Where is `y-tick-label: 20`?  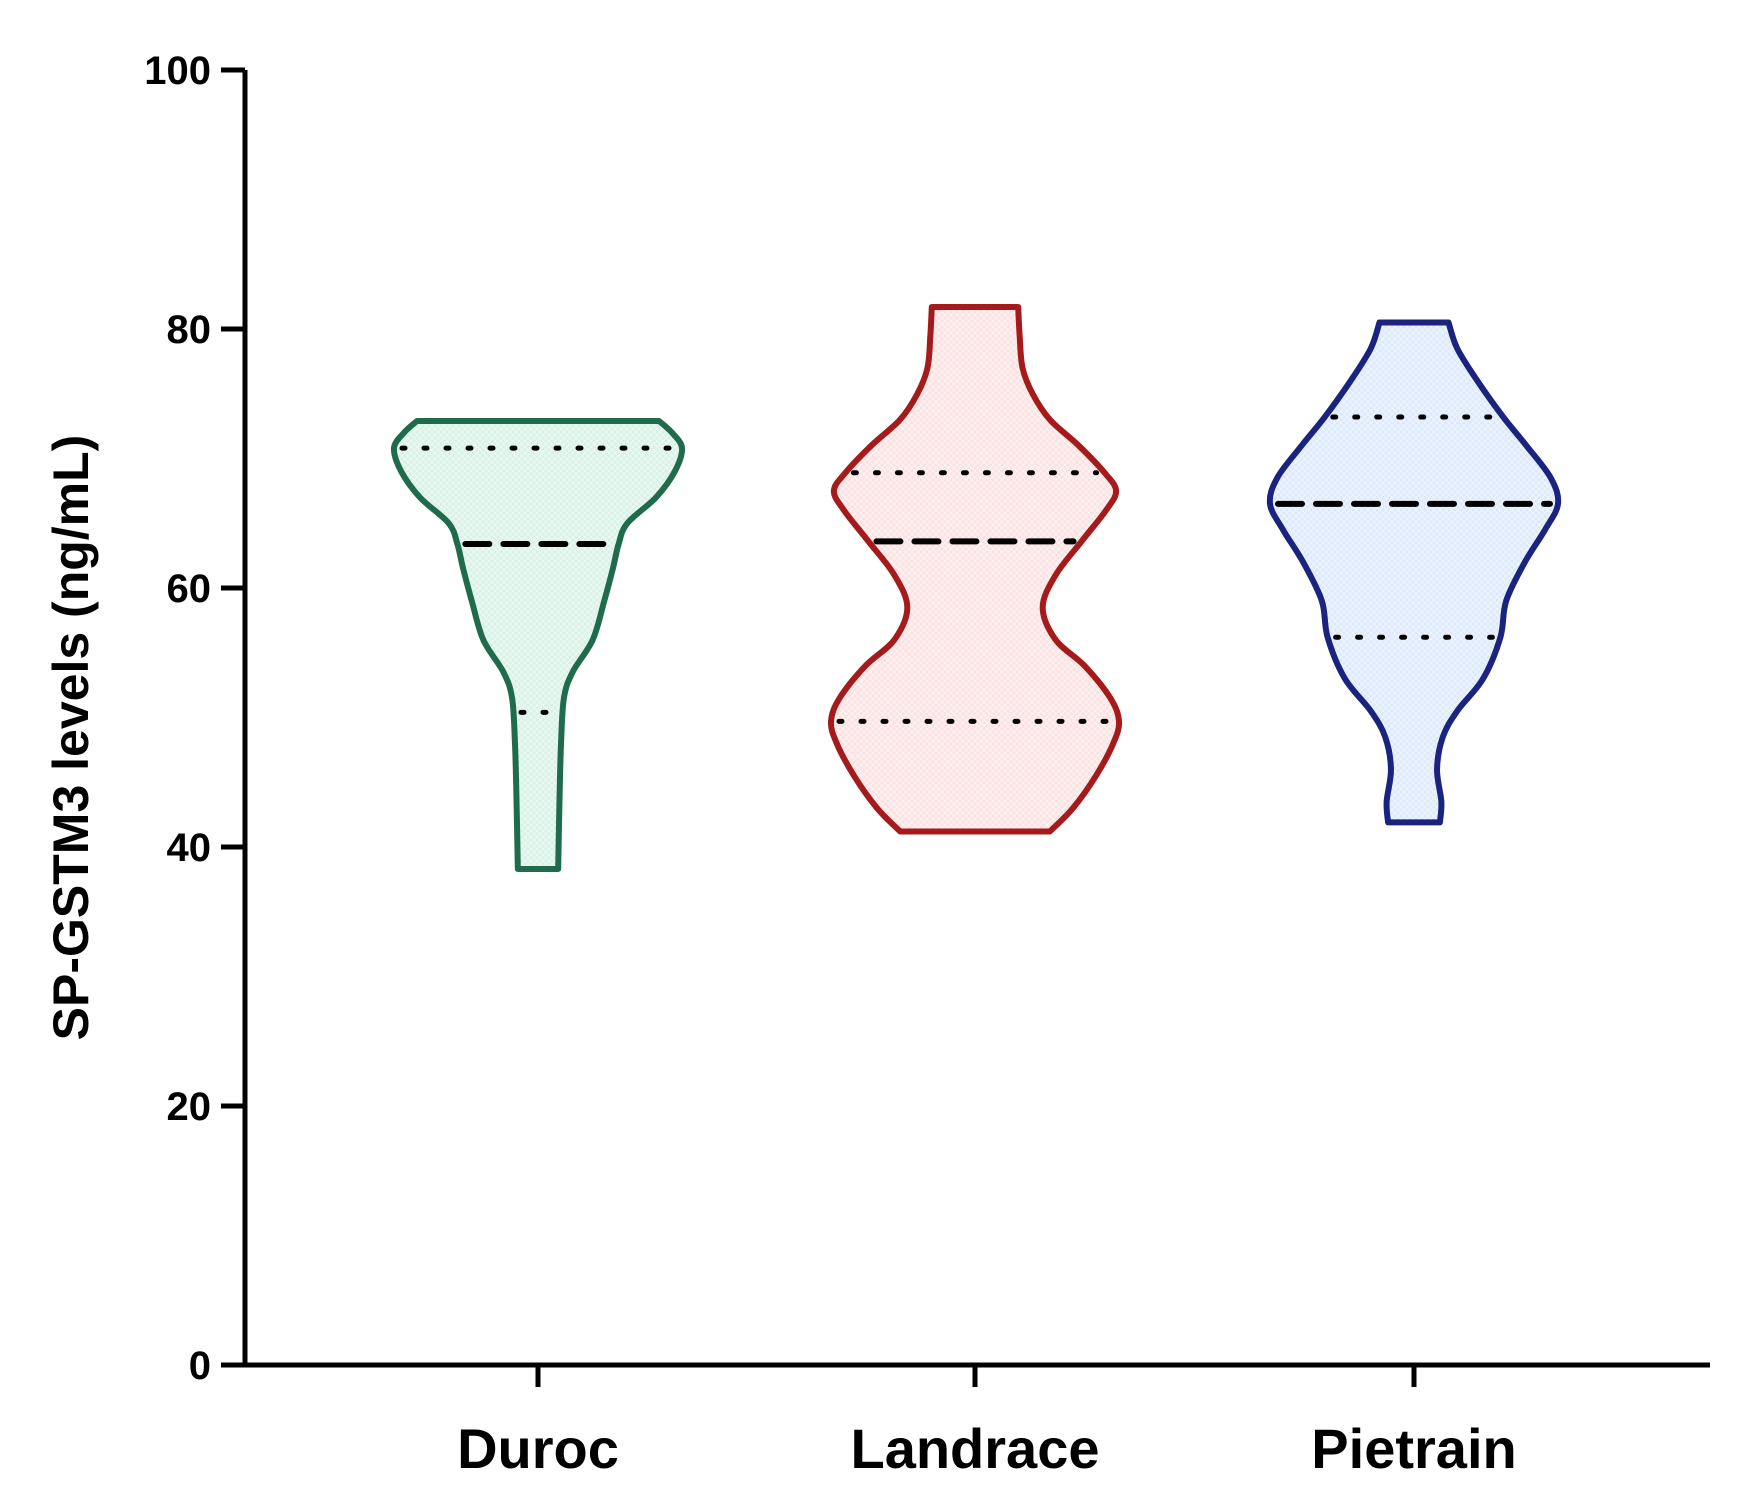 y-tick-label: 20 is located at coordinates (189, 1107).